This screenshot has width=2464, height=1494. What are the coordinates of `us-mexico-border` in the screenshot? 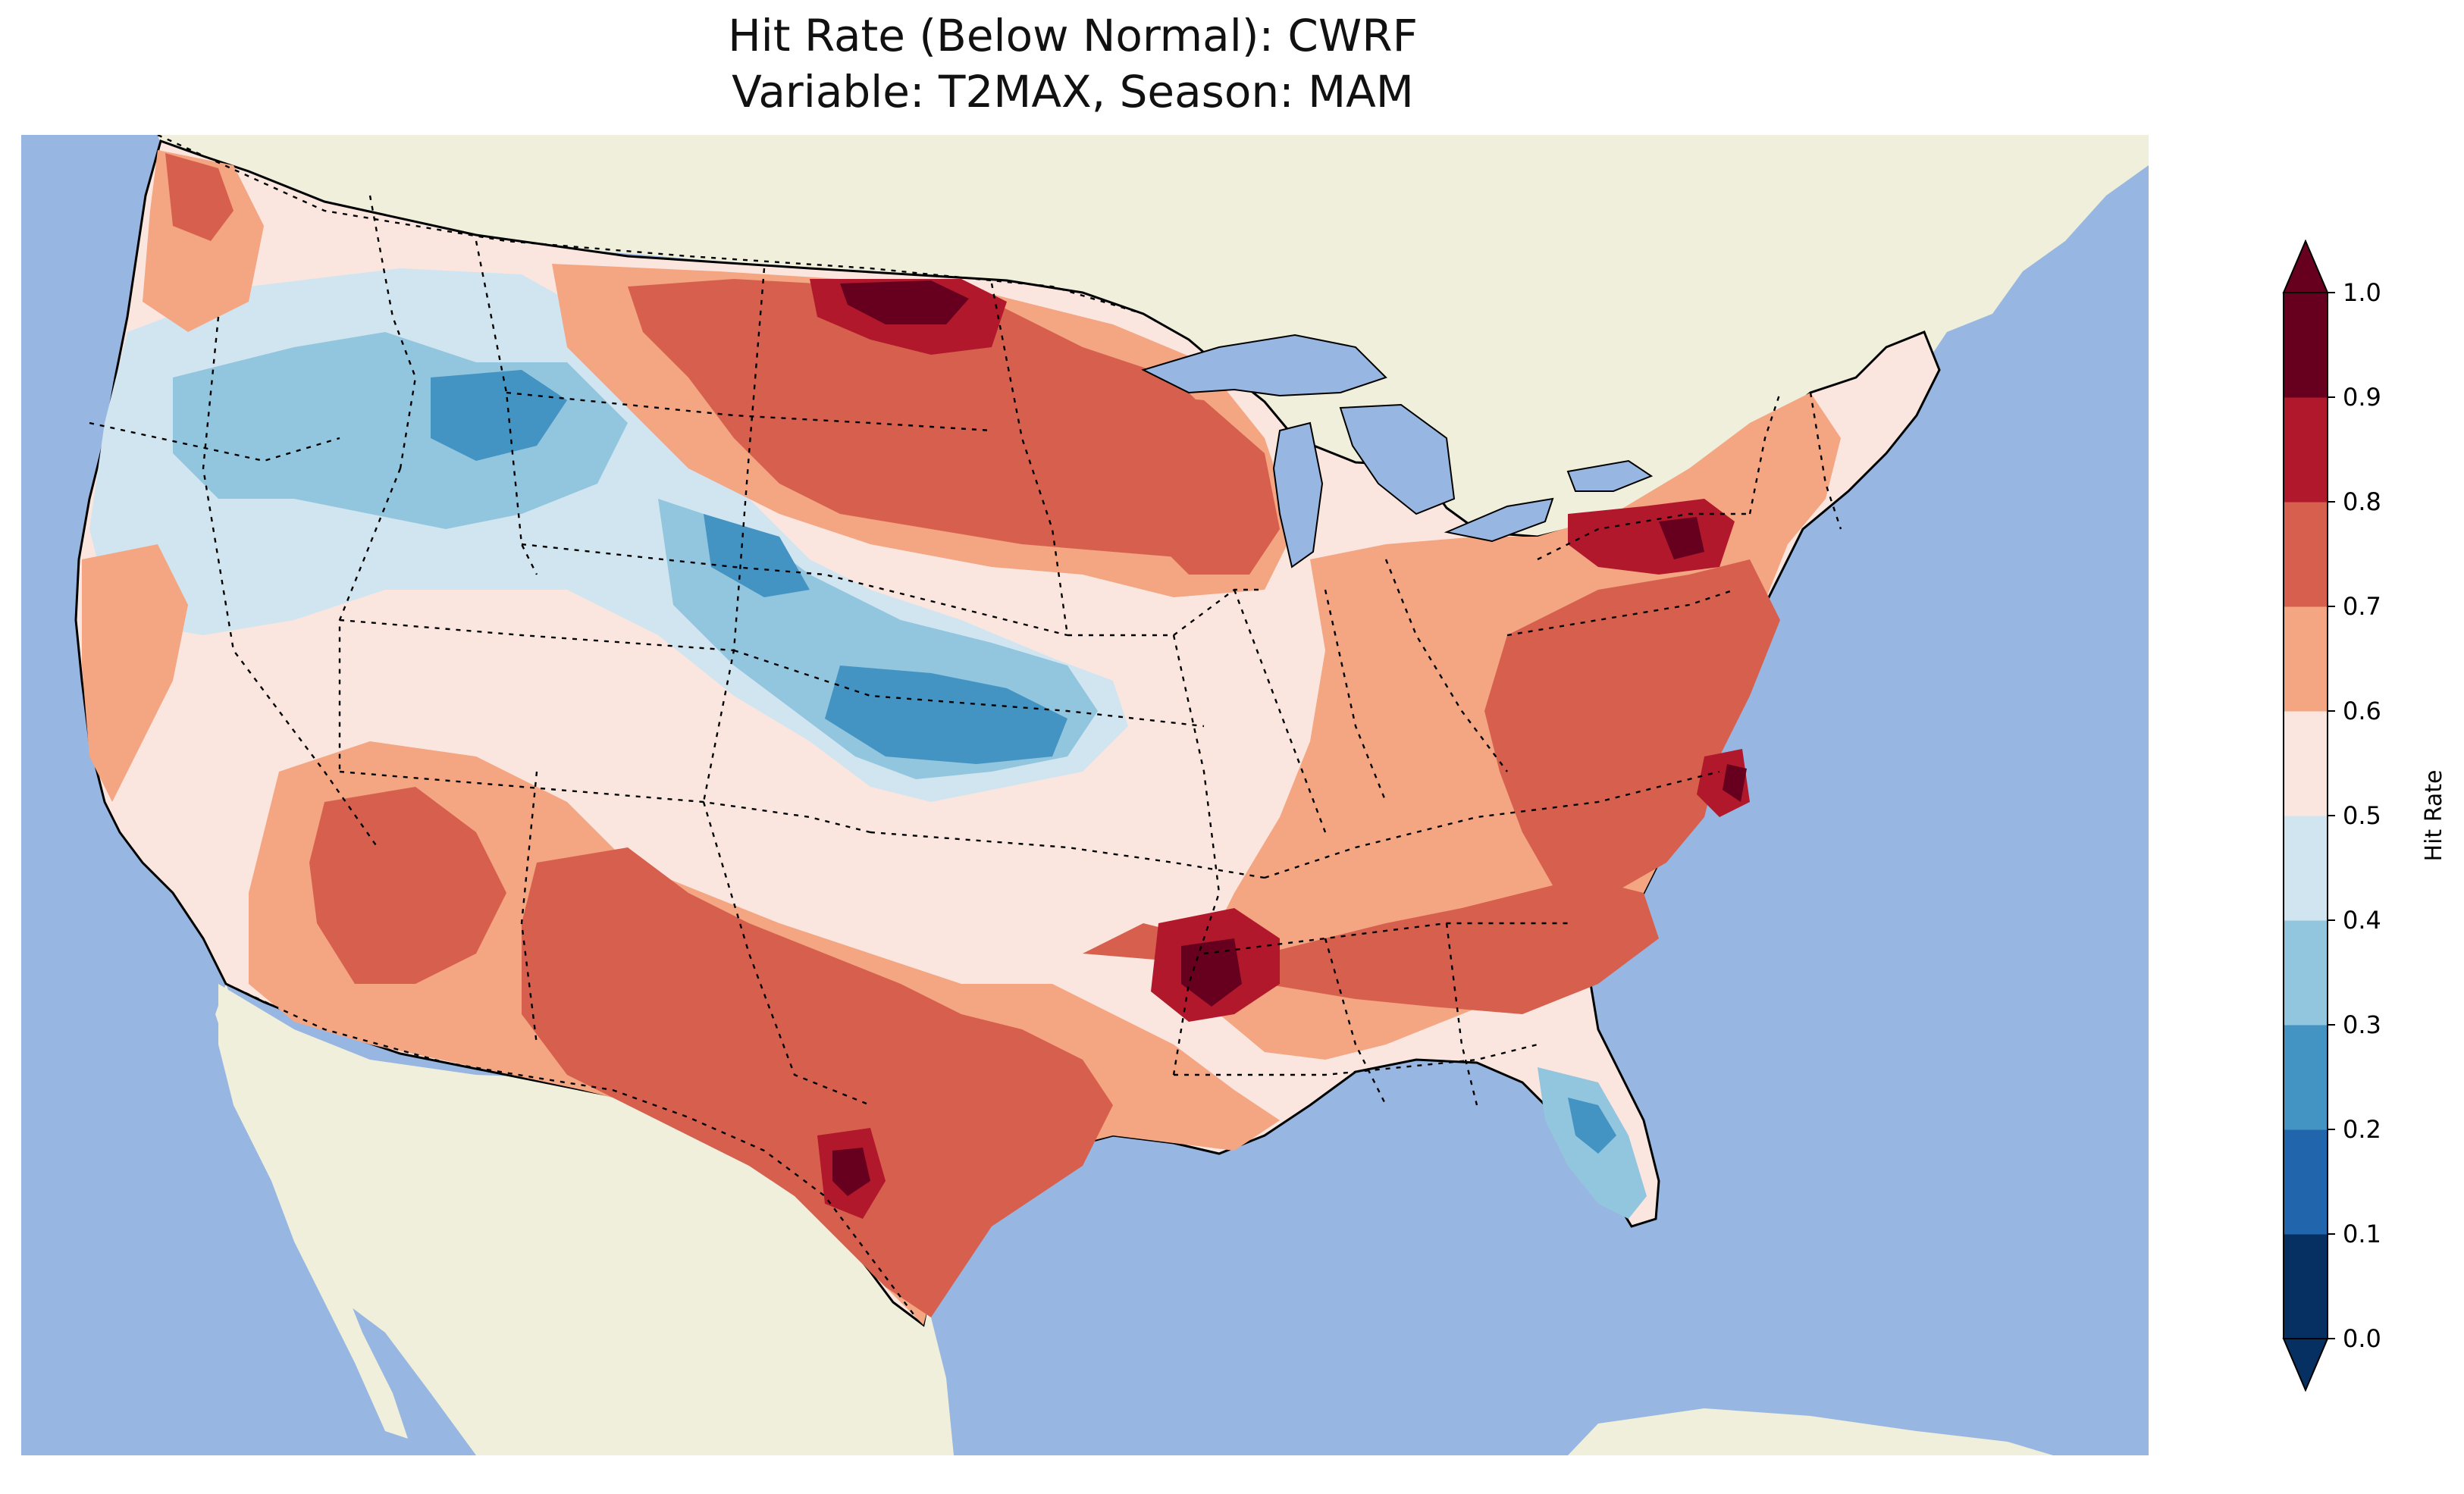 It's located at (571, 1150).